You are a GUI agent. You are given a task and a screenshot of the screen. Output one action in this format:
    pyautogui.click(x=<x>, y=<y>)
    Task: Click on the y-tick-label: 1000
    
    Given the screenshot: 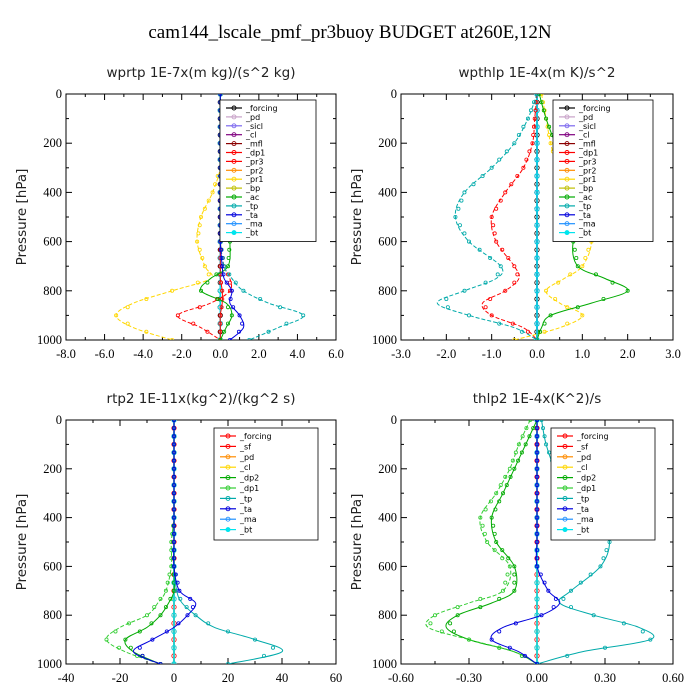 What is the action you would take?
    pyautogui.click(x=49, y=340)
    